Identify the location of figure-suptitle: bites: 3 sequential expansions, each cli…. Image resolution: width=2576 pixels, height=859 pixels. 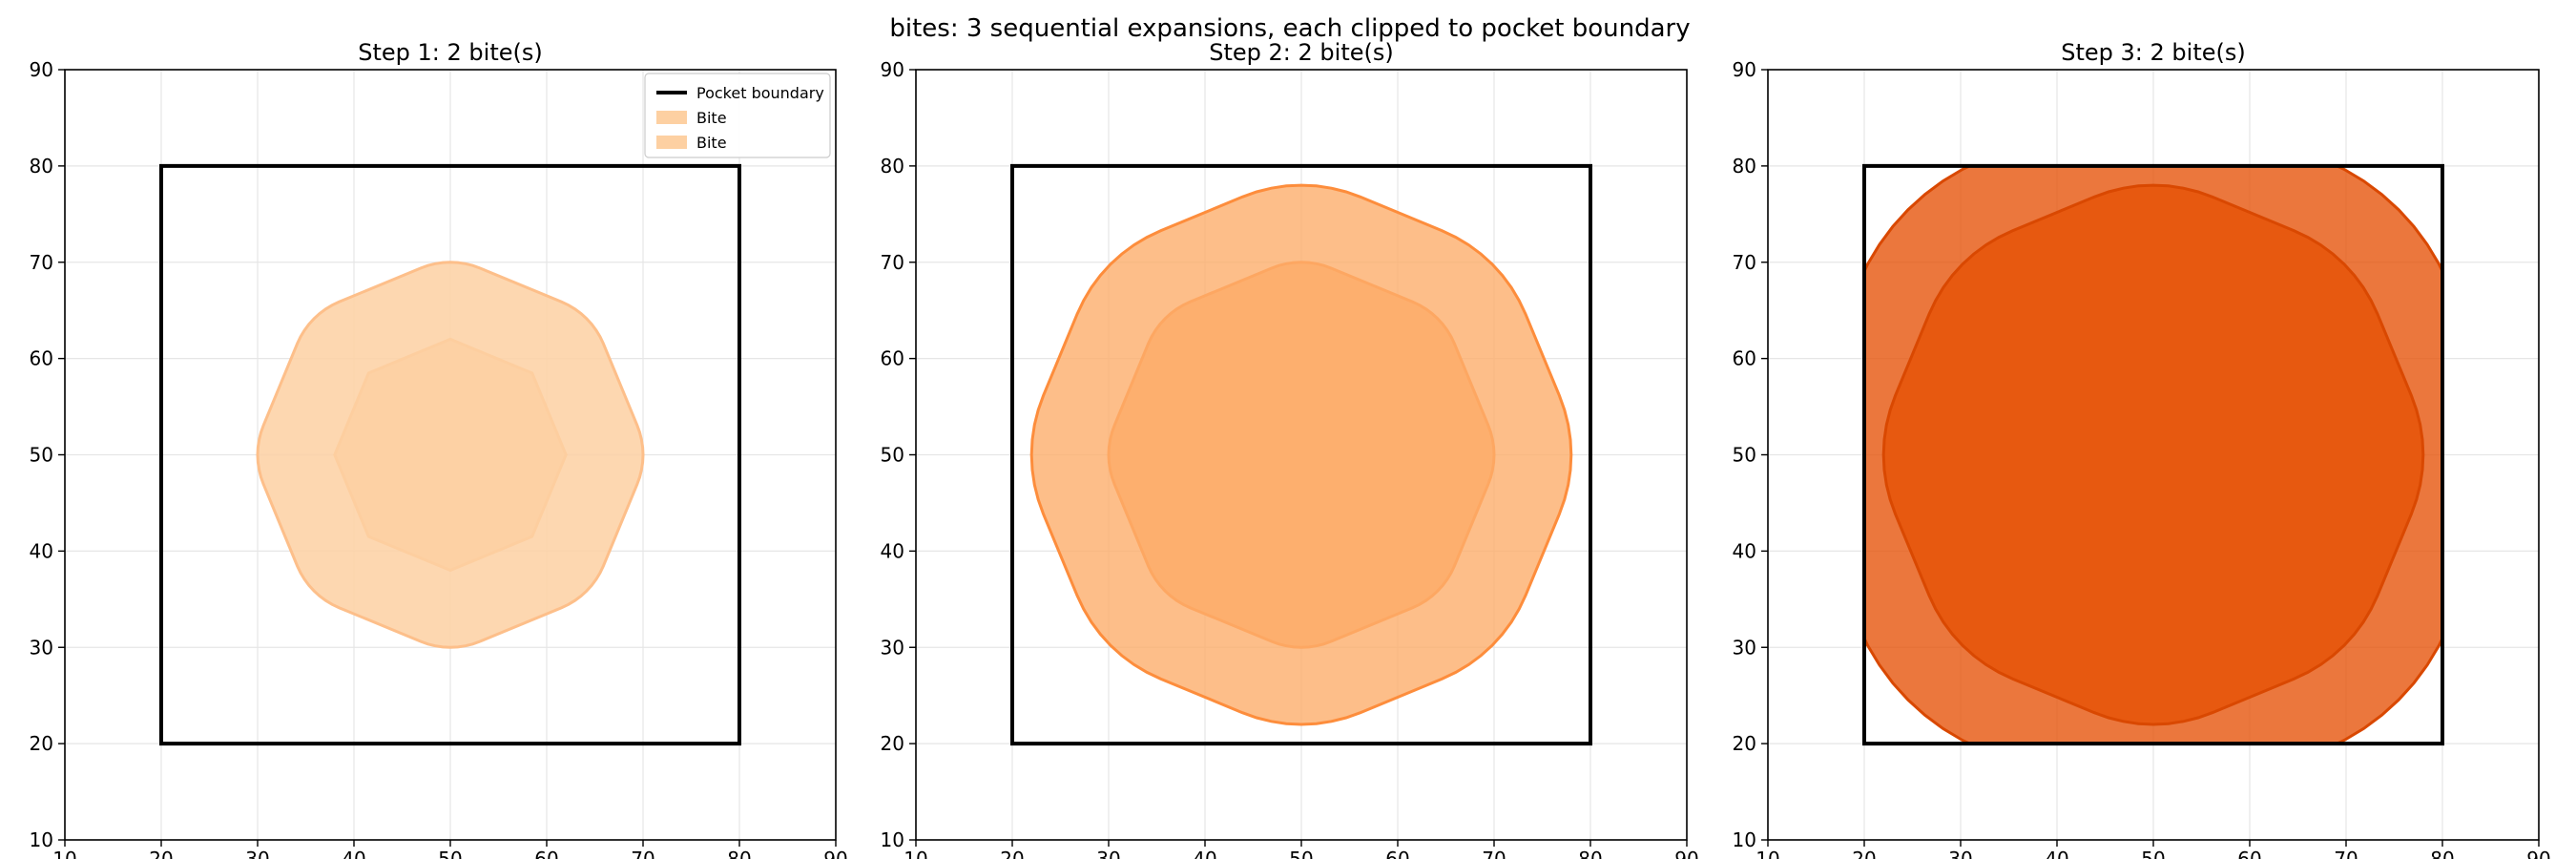
(1289, 28).